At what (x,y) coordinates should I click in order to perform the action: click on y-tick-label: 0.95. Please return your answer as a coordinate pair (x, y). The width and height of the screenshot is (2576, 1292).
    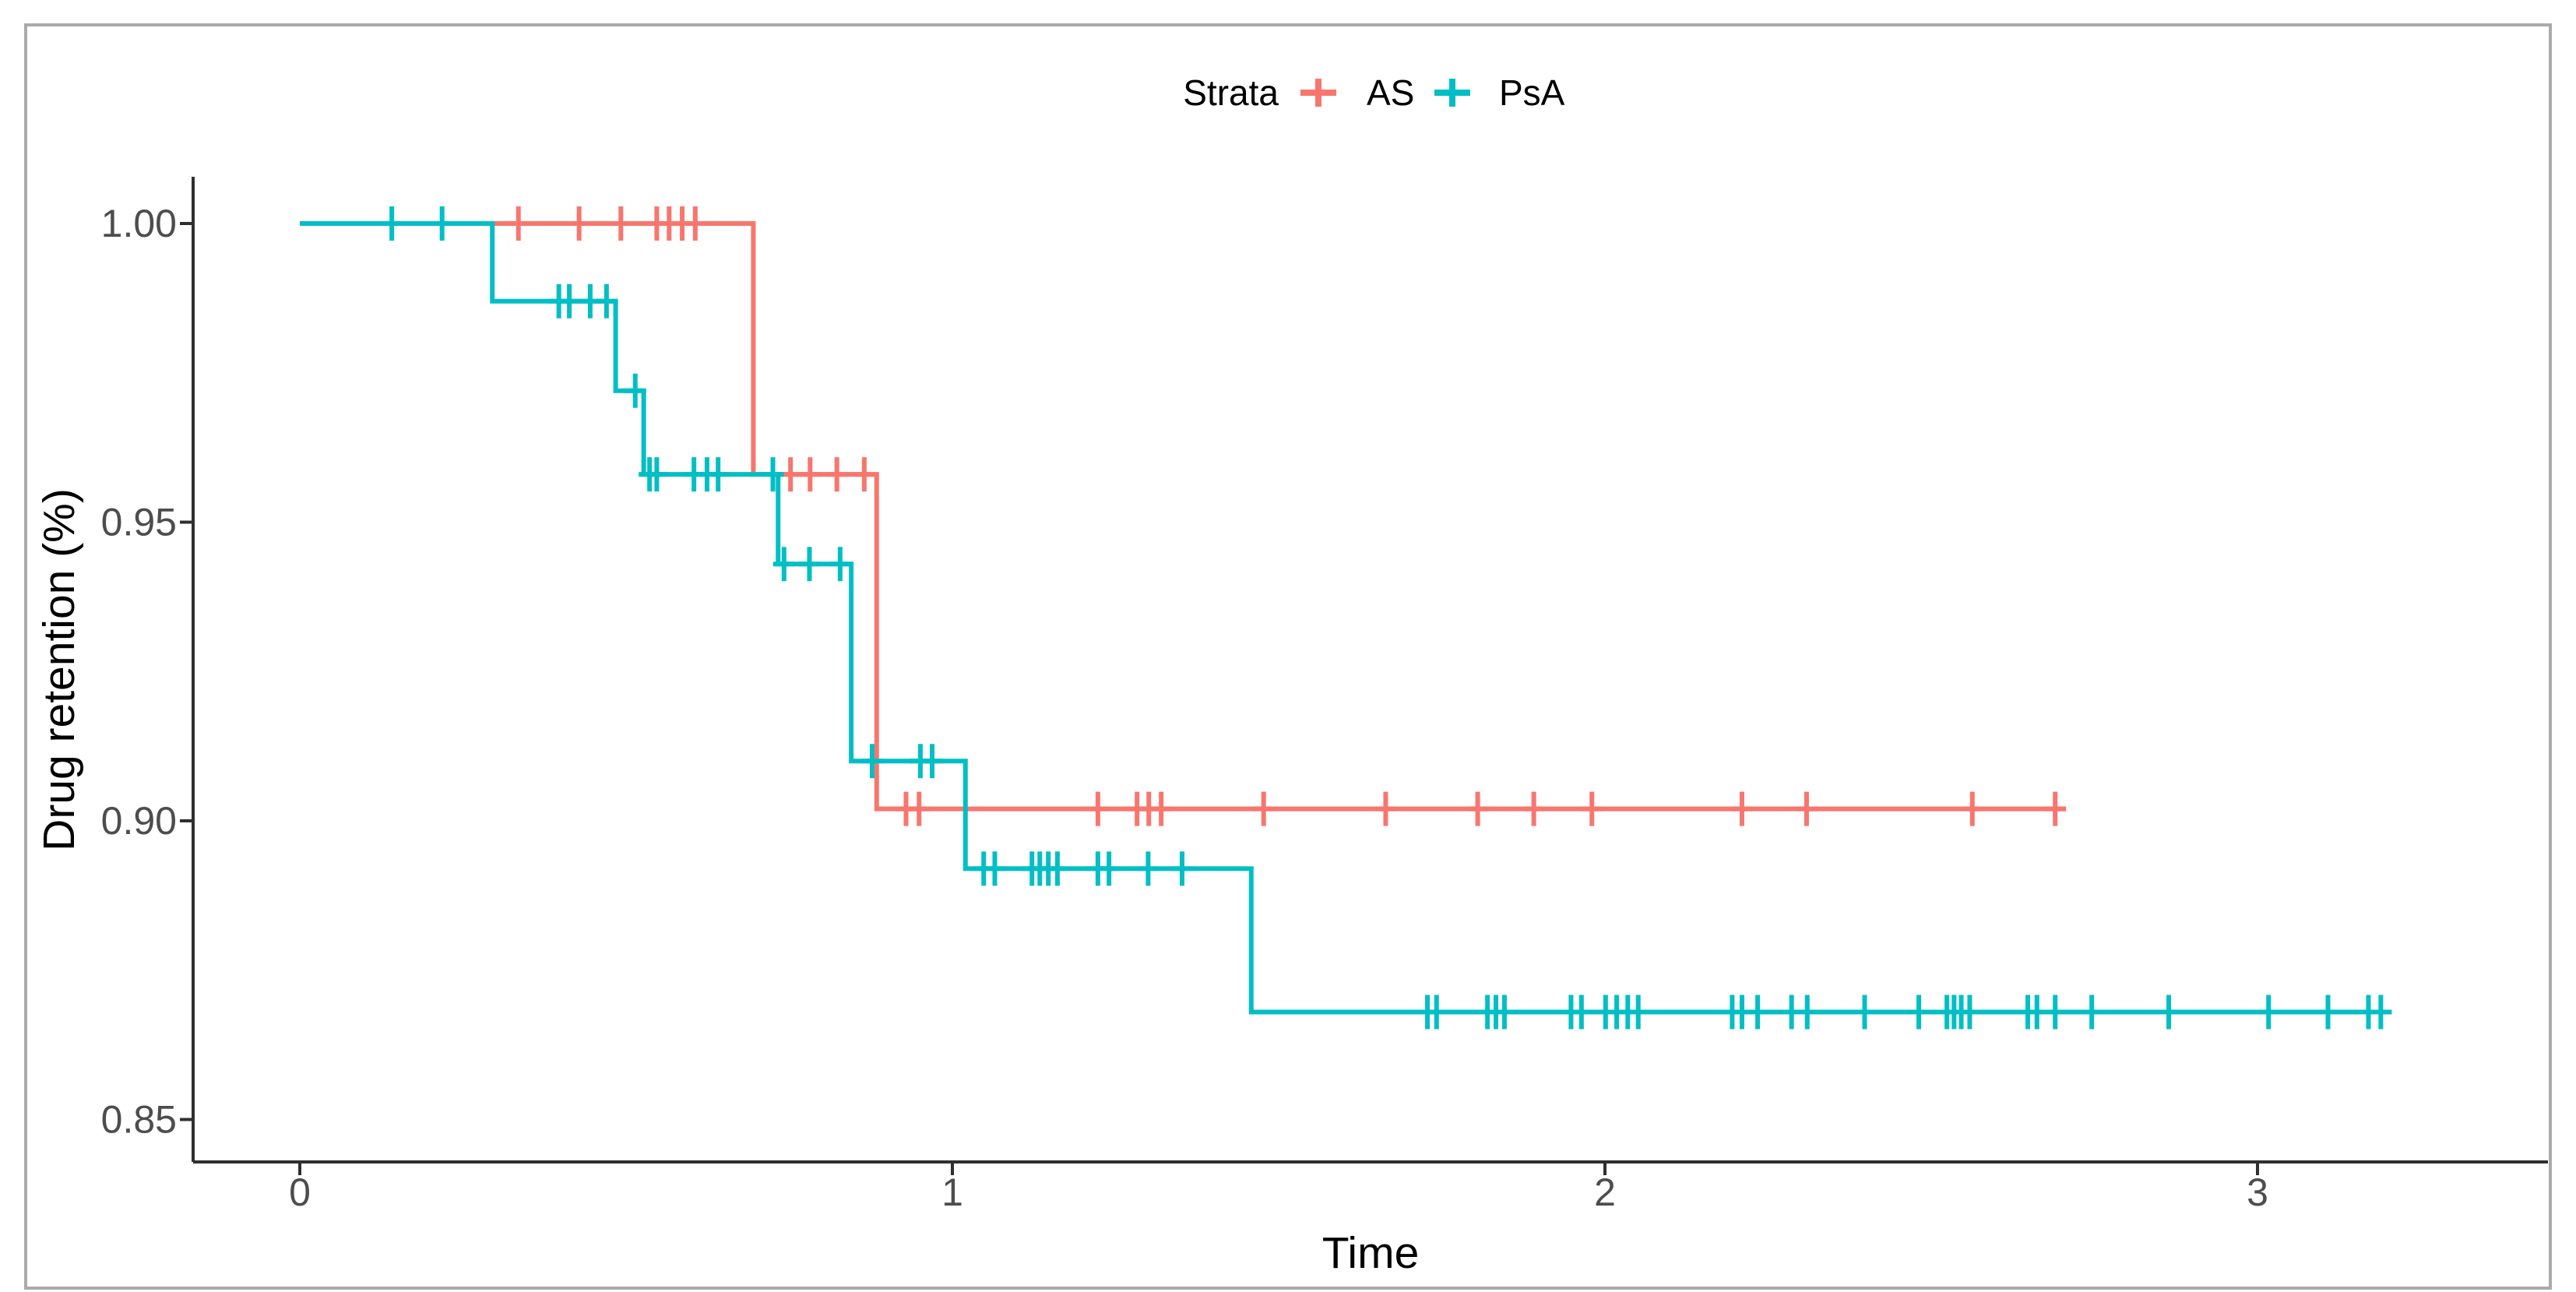
    Looking at the image, I should click on (139, 522).